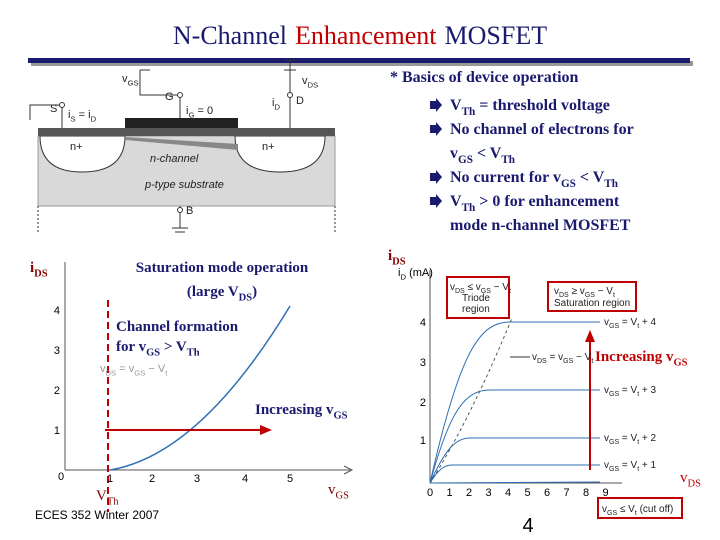 The height and width of the screenshot is (540, 720). Describe the element at coordinates (542, 105) in the screenshot. I see `text-run: = threshold voltage` at that location.